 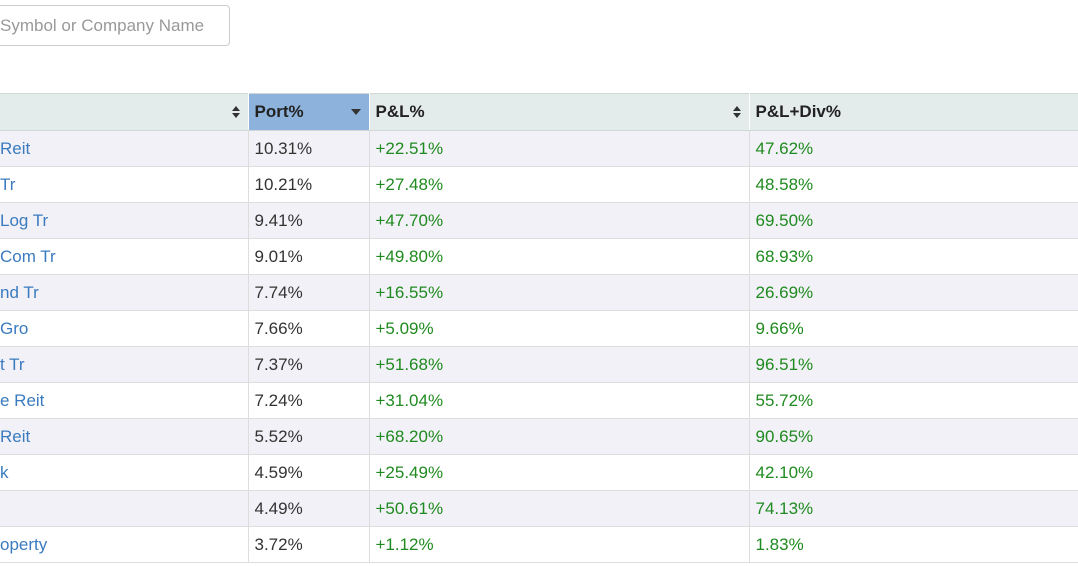 What do you see at coordinates (124, 220) in the screenshot?
I see `holding-name-link-cell: Log Tr` at bounding box center [124, 220].